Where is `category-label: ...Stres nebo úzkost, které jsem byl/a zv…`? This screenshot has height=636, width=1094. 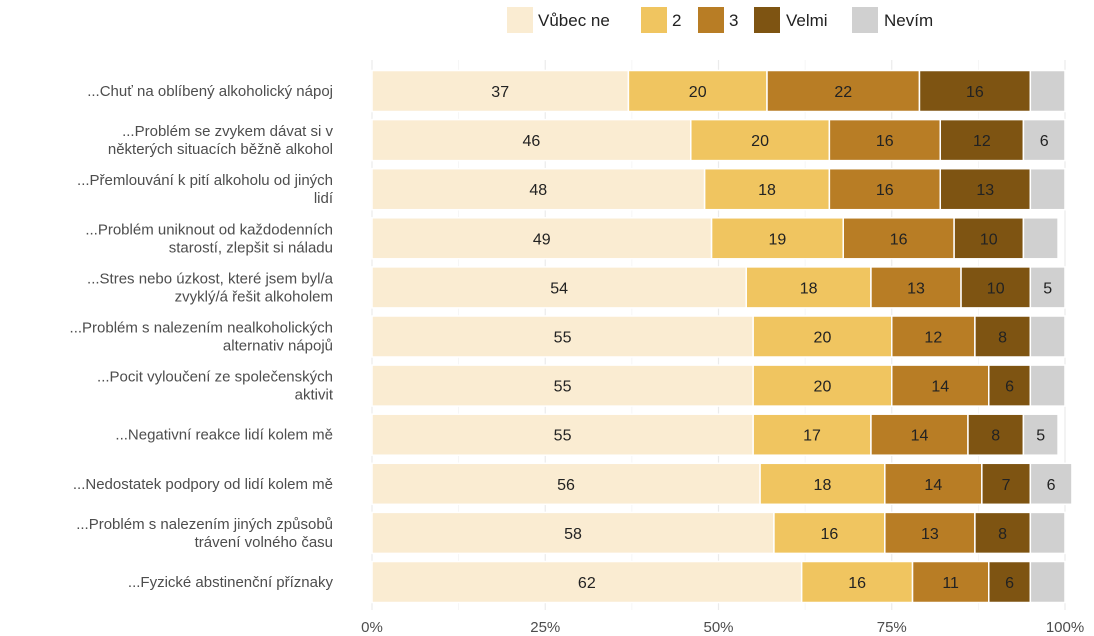 category-label: ...Stres nebo úzkost, které jsem byl/a zv… is located at coordinates (210, 287).